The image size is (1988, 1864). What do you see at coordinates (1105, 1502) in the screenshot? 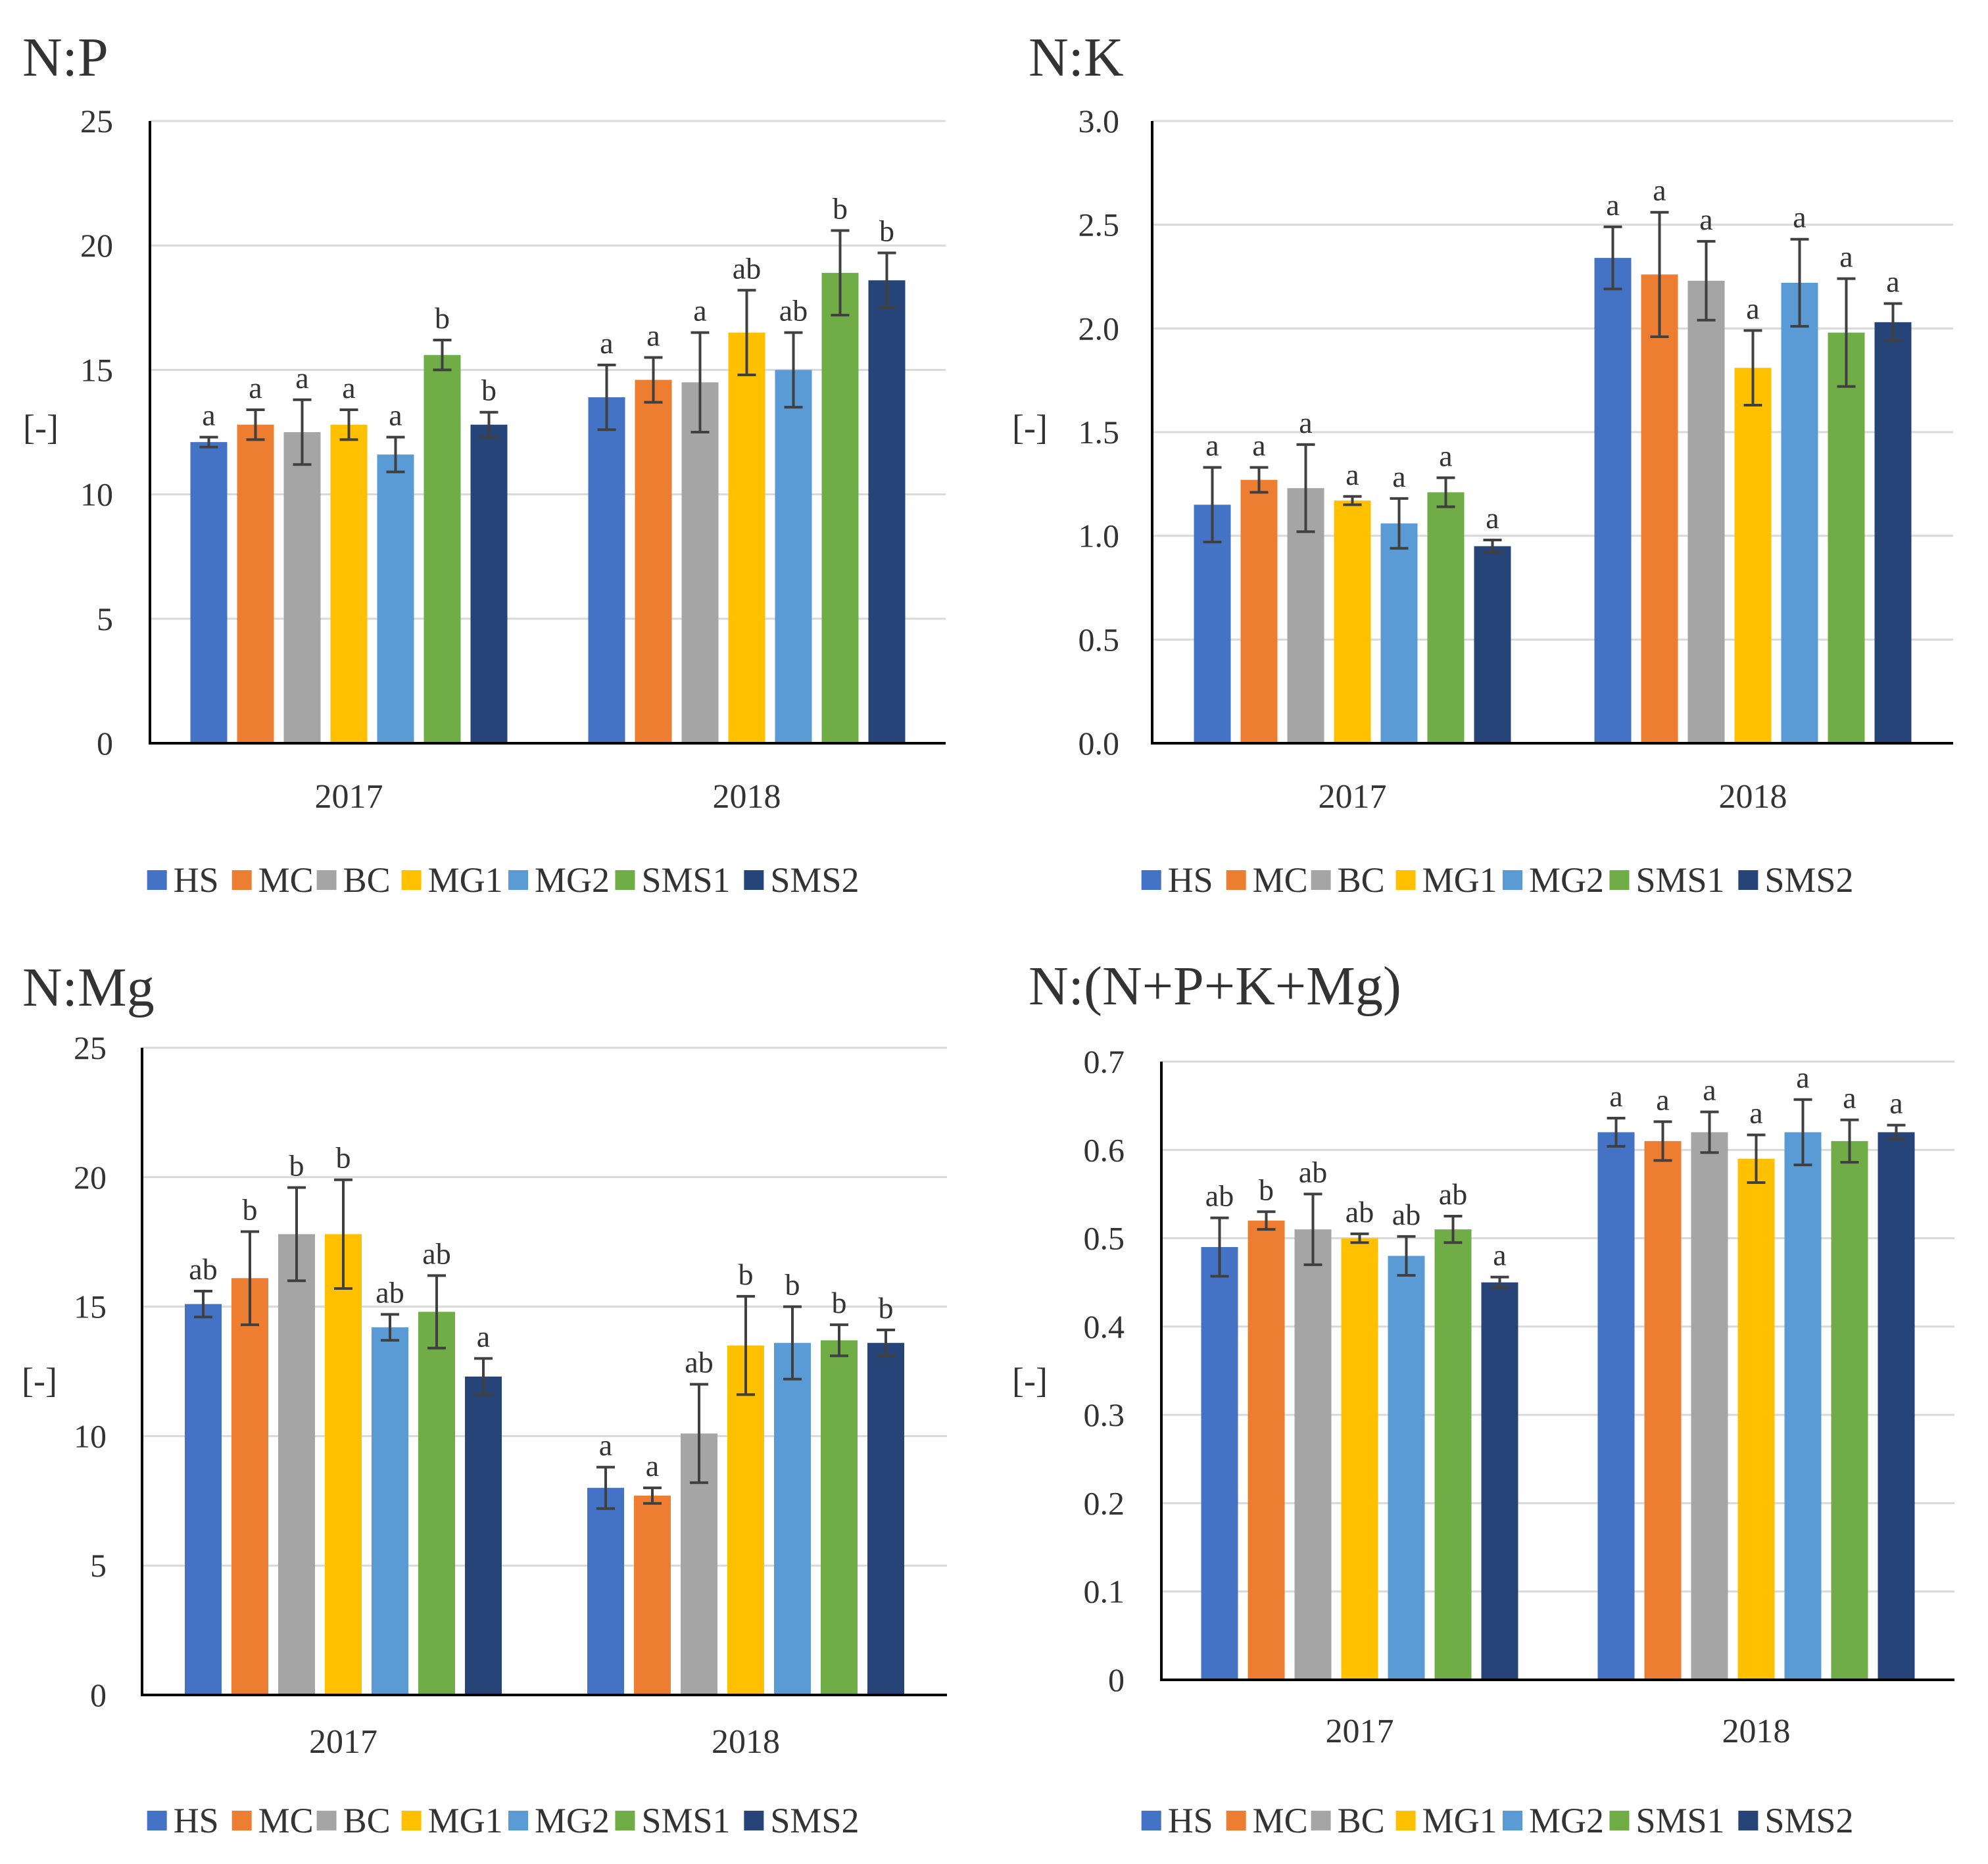
I see `y-tick-label: 0.2` at bounding box center [1105, 1502].